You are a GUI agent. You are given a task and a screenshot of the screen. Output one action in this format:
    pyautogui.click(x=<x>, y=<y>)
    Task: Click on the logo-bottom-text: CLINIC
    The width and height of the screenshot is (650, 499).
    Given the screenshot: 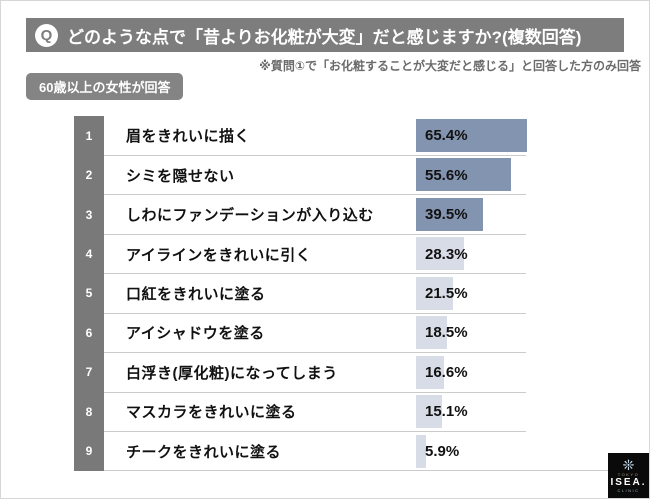 What is the action you would take?
    pyautogui.click(x=628, y=490)
    